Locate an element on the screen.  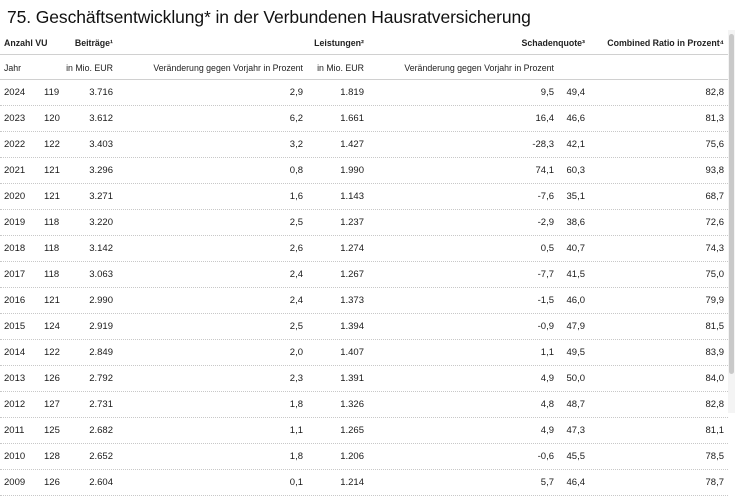
cell-combined-ratio: 79,9 is located at coordinates (715, 300).